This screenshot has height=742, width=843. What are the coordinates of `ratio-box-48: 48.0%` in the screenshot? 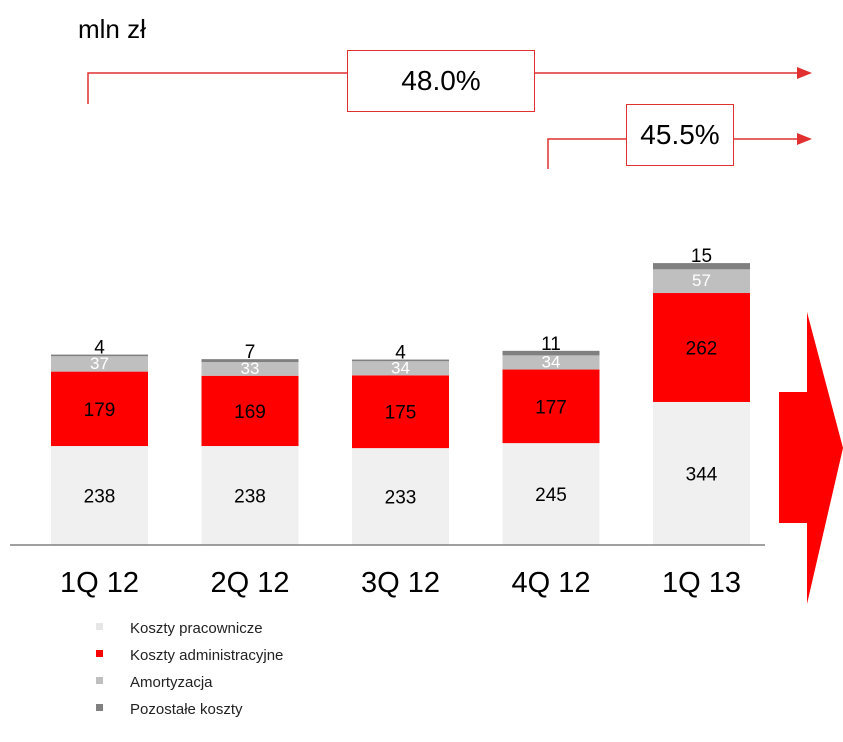 It's located at (441, 81).